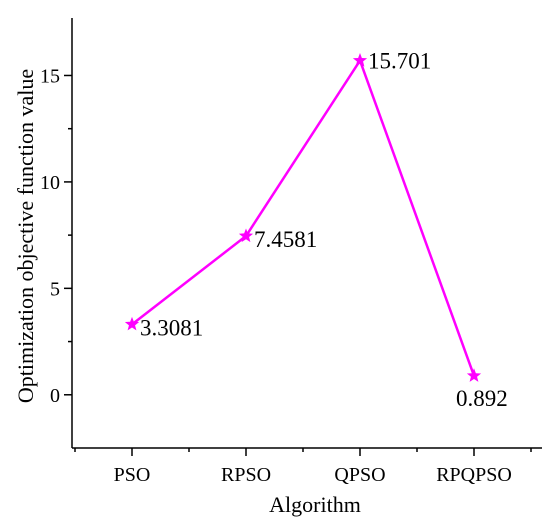 The height and width of the screenshot is (524, 550). Describe the element at coordinates (50, 76) in the screenshot. I see `y-tick-label: 15` at that location.